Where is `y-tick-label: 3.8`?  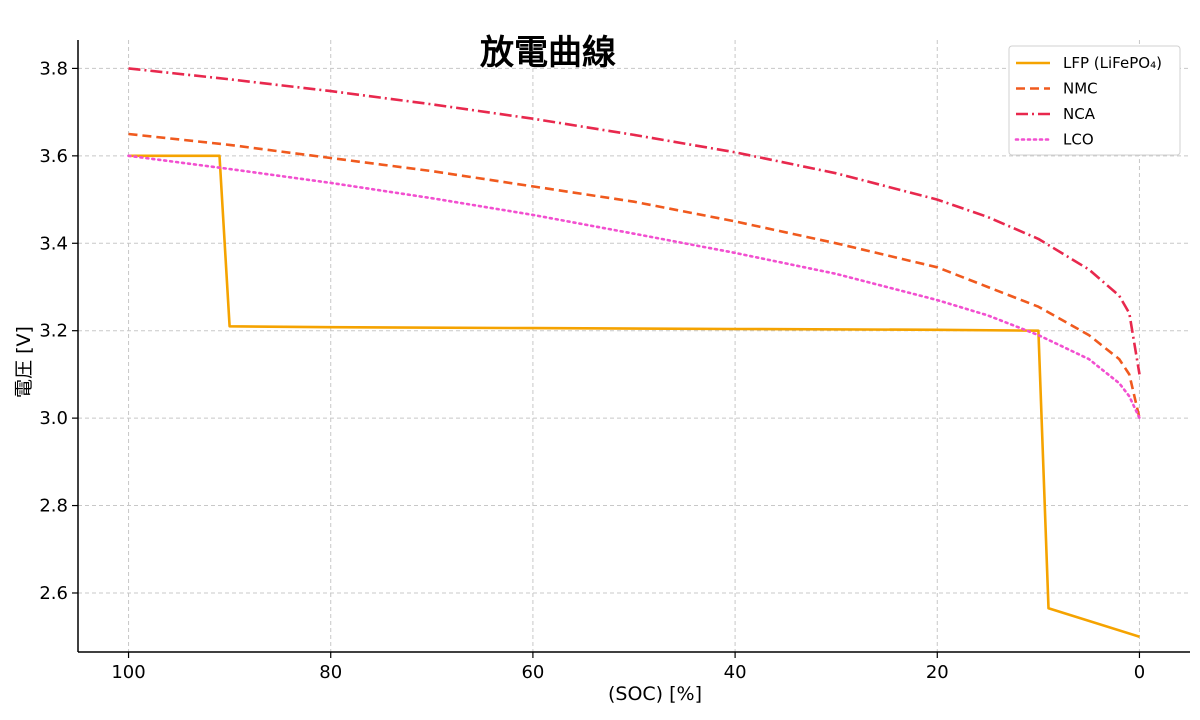 y-tick-label: 3.8 is located at coordinates (53, 68).